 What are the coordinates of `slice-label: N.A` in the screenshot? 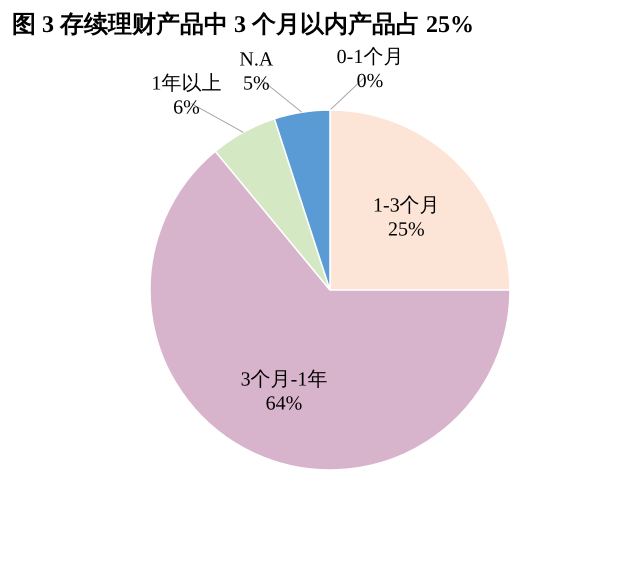 It's located at (256, 59).